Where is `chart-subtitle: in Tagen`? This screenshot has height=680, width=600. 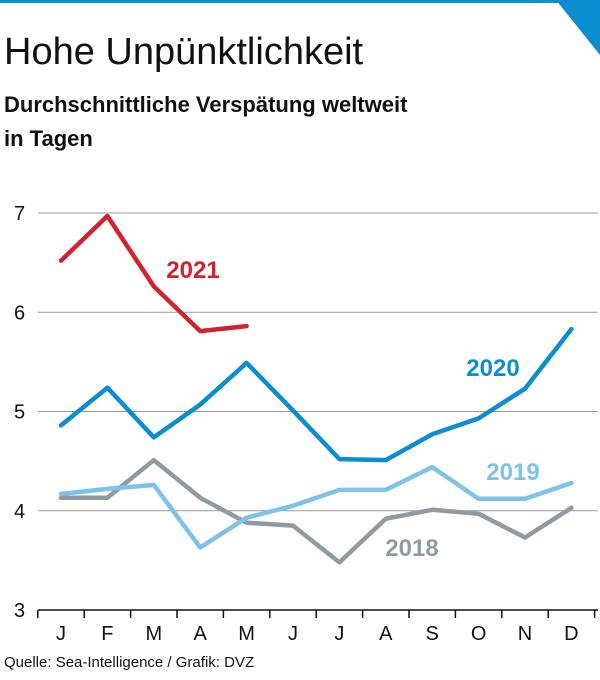
chart-subtitle: in Tagen is located at coordinates (48, 138).